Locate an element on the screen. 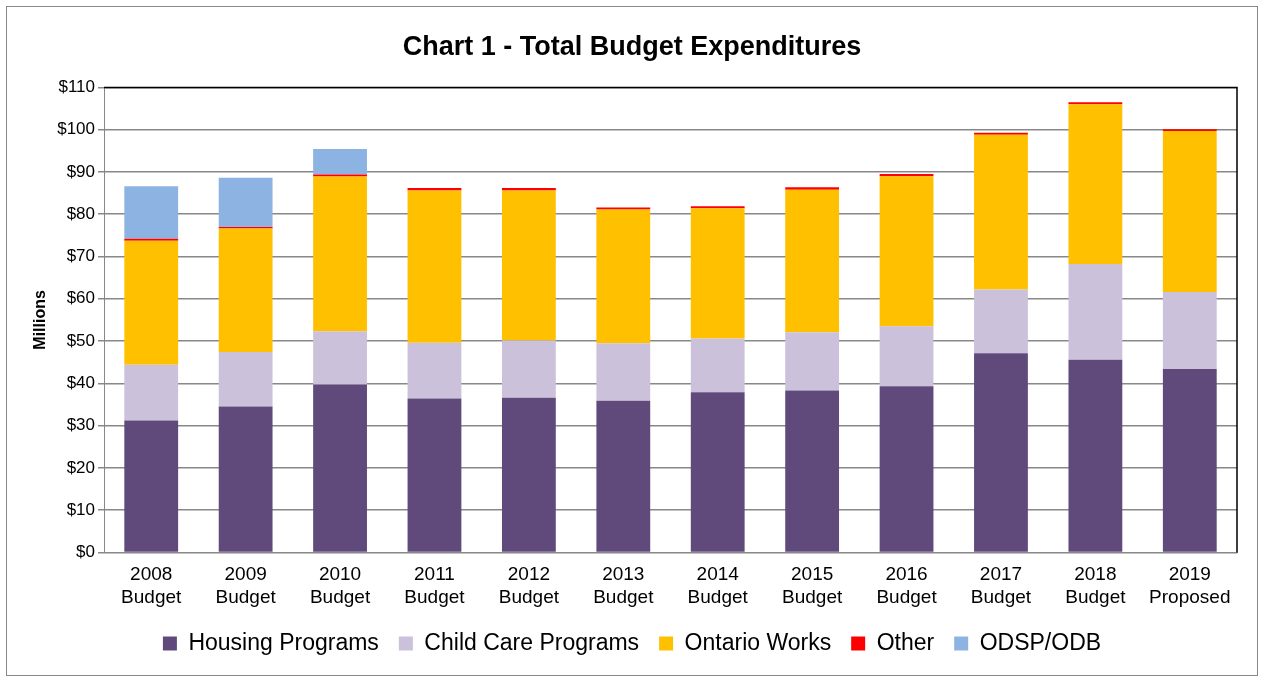  y-tick-label: $60 is located at coordinates (81, 298).